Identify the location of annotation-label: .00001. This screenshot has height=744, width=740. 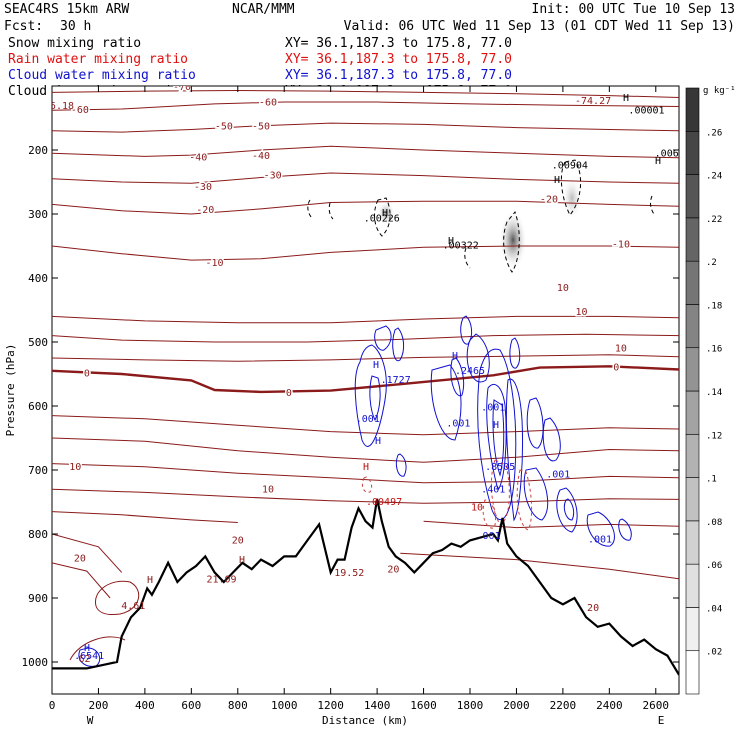
(646, 111).